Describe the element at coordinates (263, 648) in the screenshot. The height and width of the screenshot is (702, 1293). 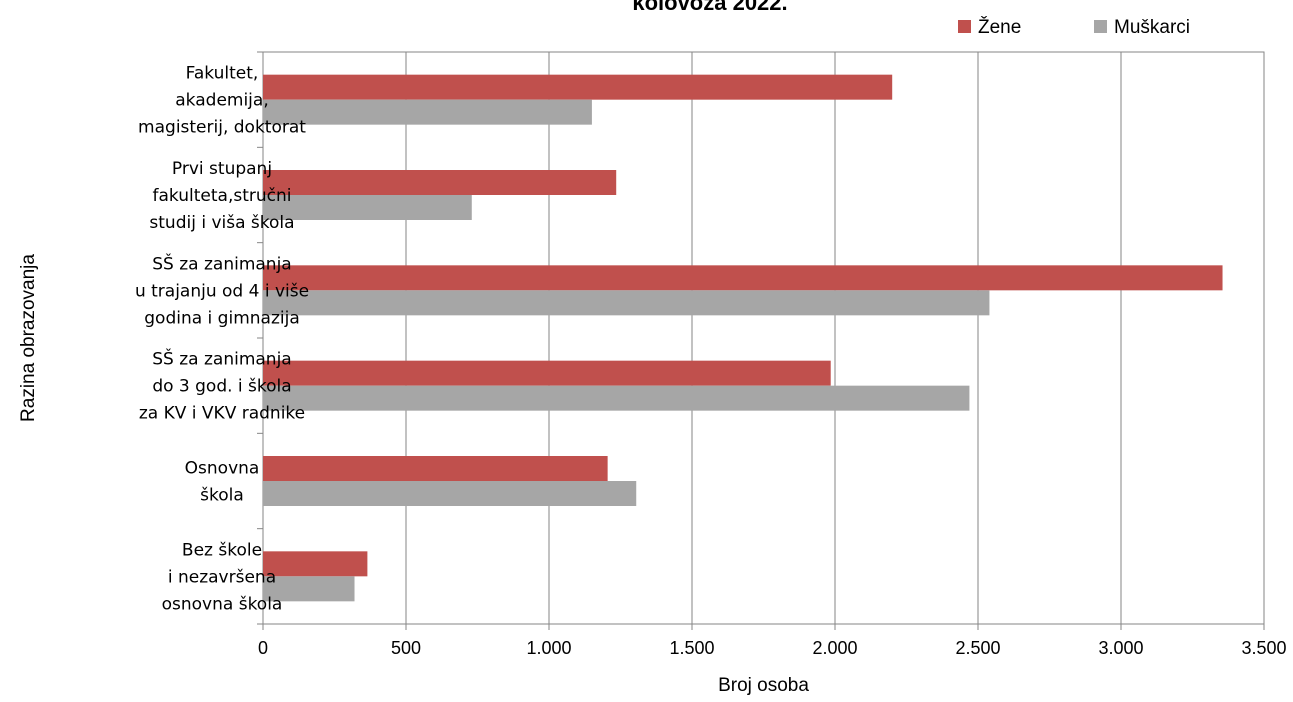
I see `x-tick-label: 0` at that location.